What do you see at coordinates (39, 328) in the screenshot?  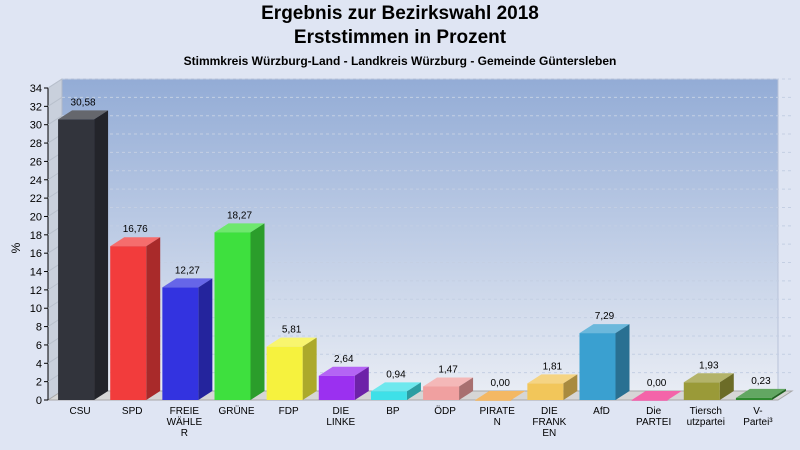 I see `y-tick-label: 8` at bounding box center [39, 328].